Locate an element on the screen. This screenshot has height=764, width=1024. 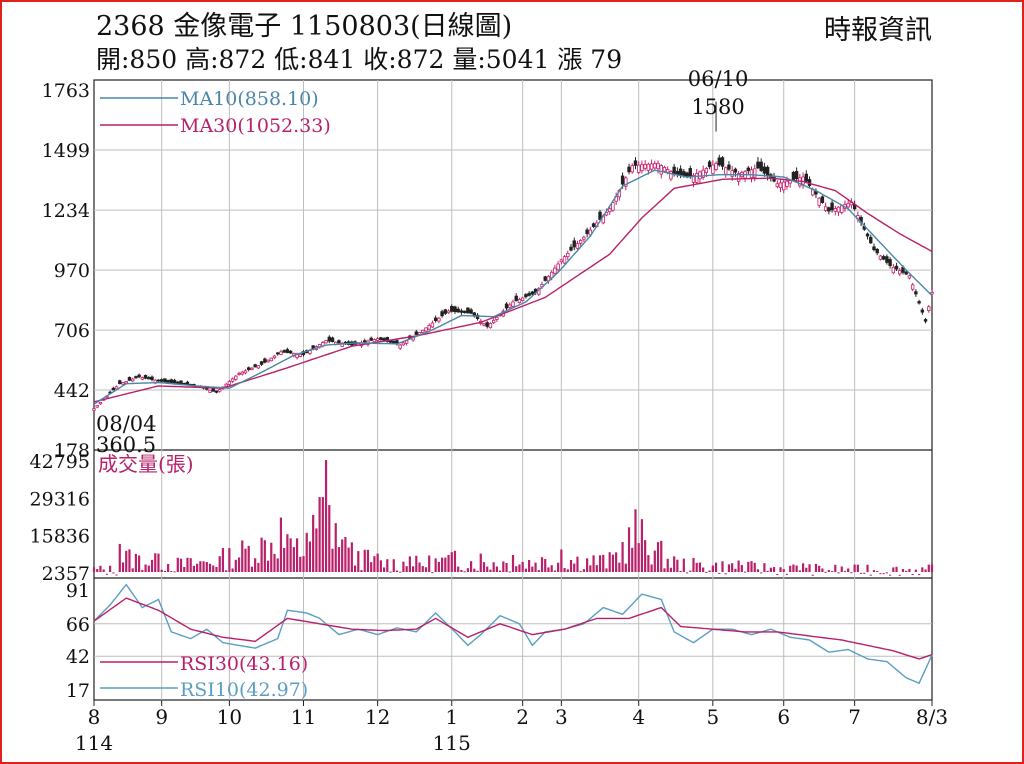
volume-tick-label: 42795 is located at coordinates (60, 462).